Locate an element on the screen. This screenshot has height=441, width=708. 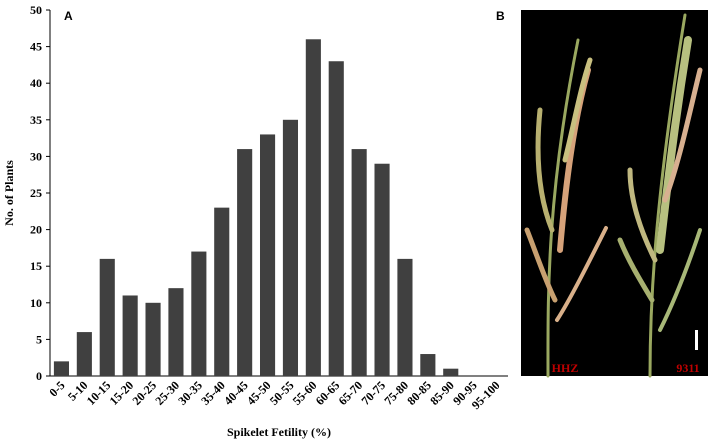
x-tick-label: 0-5 is located at coordinates (56, 388).